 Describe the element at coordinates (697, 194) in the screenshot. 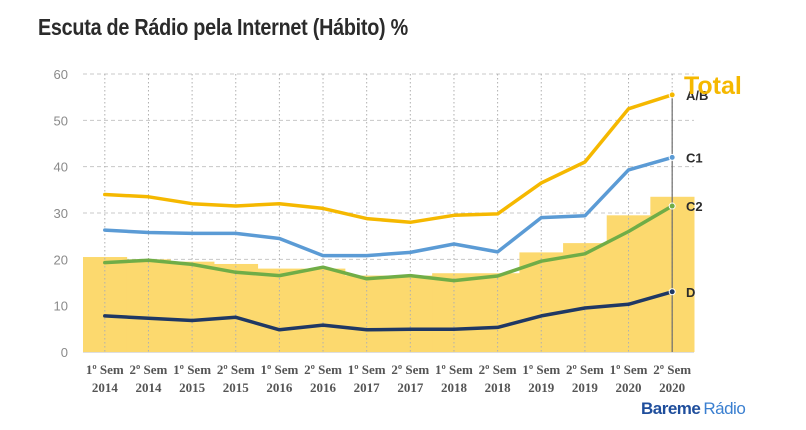

I see `series-labels: A/B C1 C2 D` at that location.